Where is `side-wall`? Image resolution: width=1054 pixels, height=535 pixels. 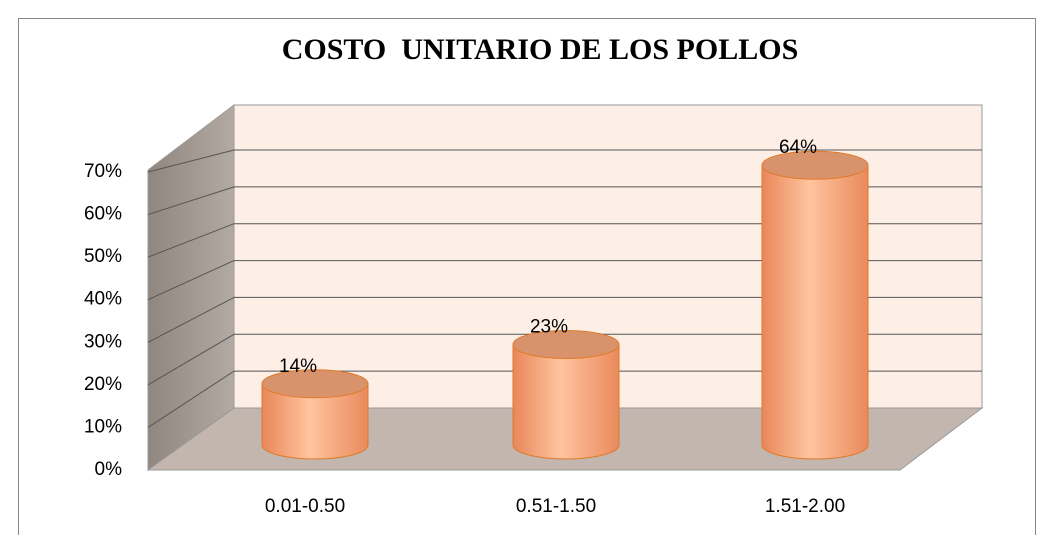
side-wall is located at coordinates (191, 287).